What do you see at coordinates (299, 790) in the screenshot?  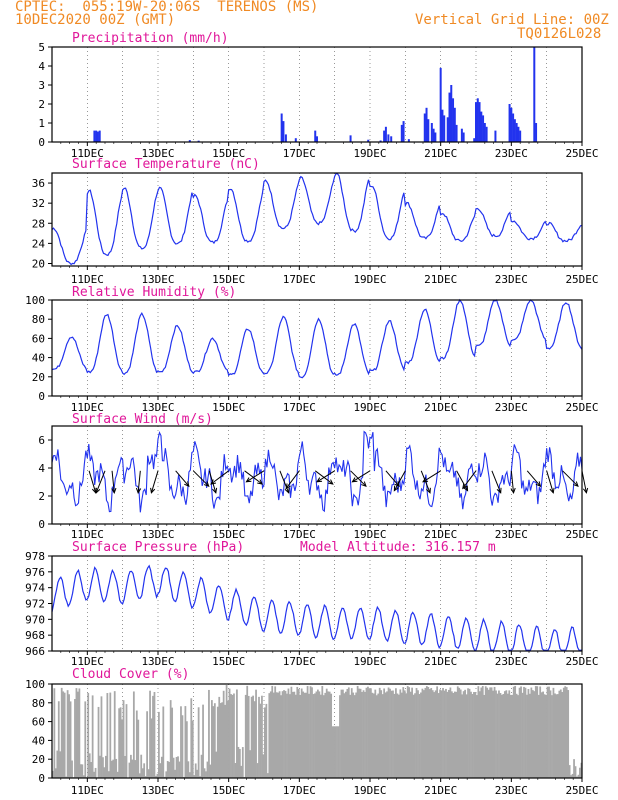 I see `x-tick-label: 17DEC` at bounding box center [299, 790].